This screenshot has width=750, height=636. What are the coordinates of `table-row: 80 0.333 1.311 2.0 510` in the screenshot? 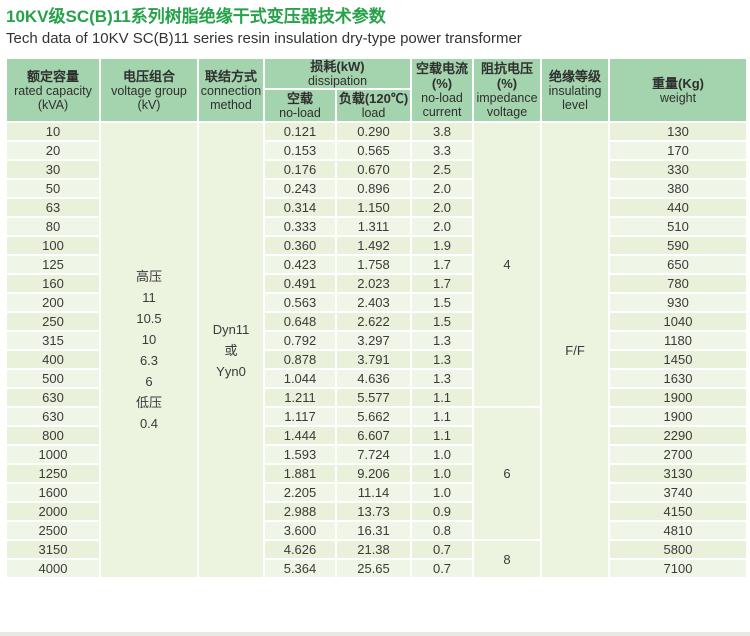 It's located at (377, 226).